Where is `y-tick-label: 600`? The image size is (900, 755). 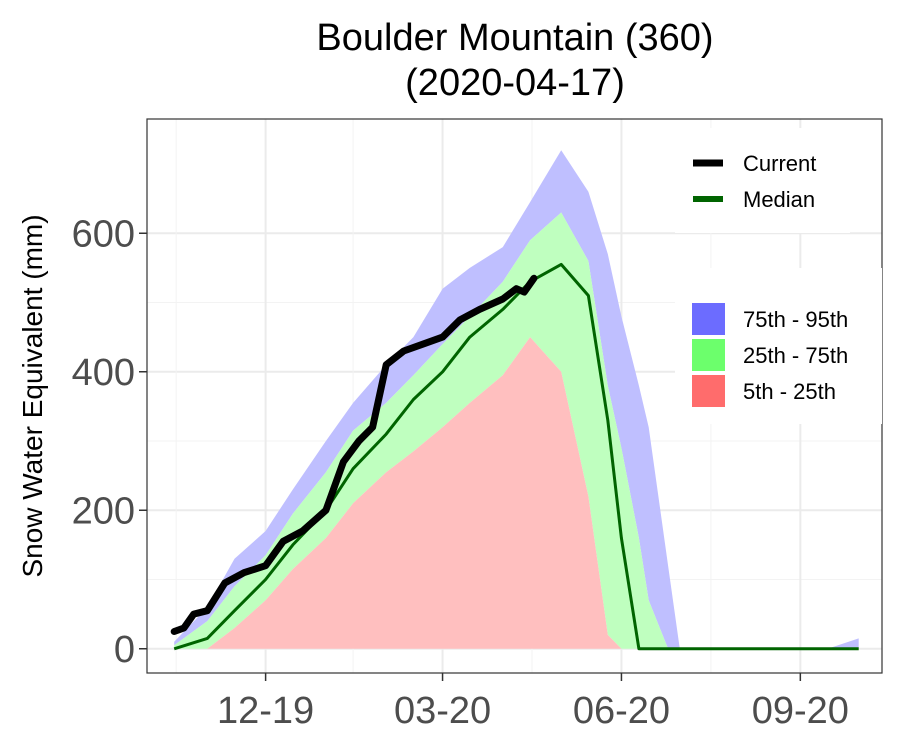 y-tick-label: 600 is located at coordinates (103, 234).